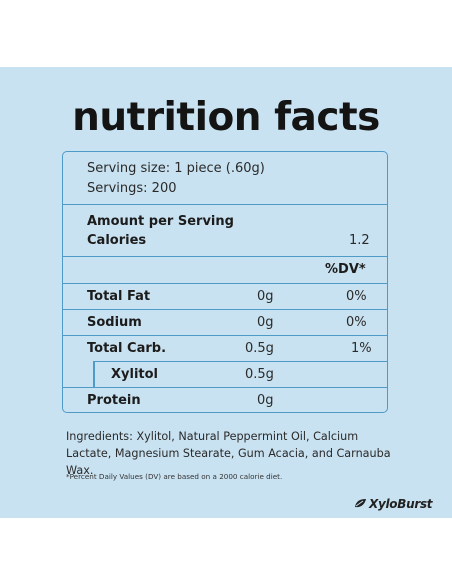  I want to click on nutrient-name: Protein, so click(114, 400).